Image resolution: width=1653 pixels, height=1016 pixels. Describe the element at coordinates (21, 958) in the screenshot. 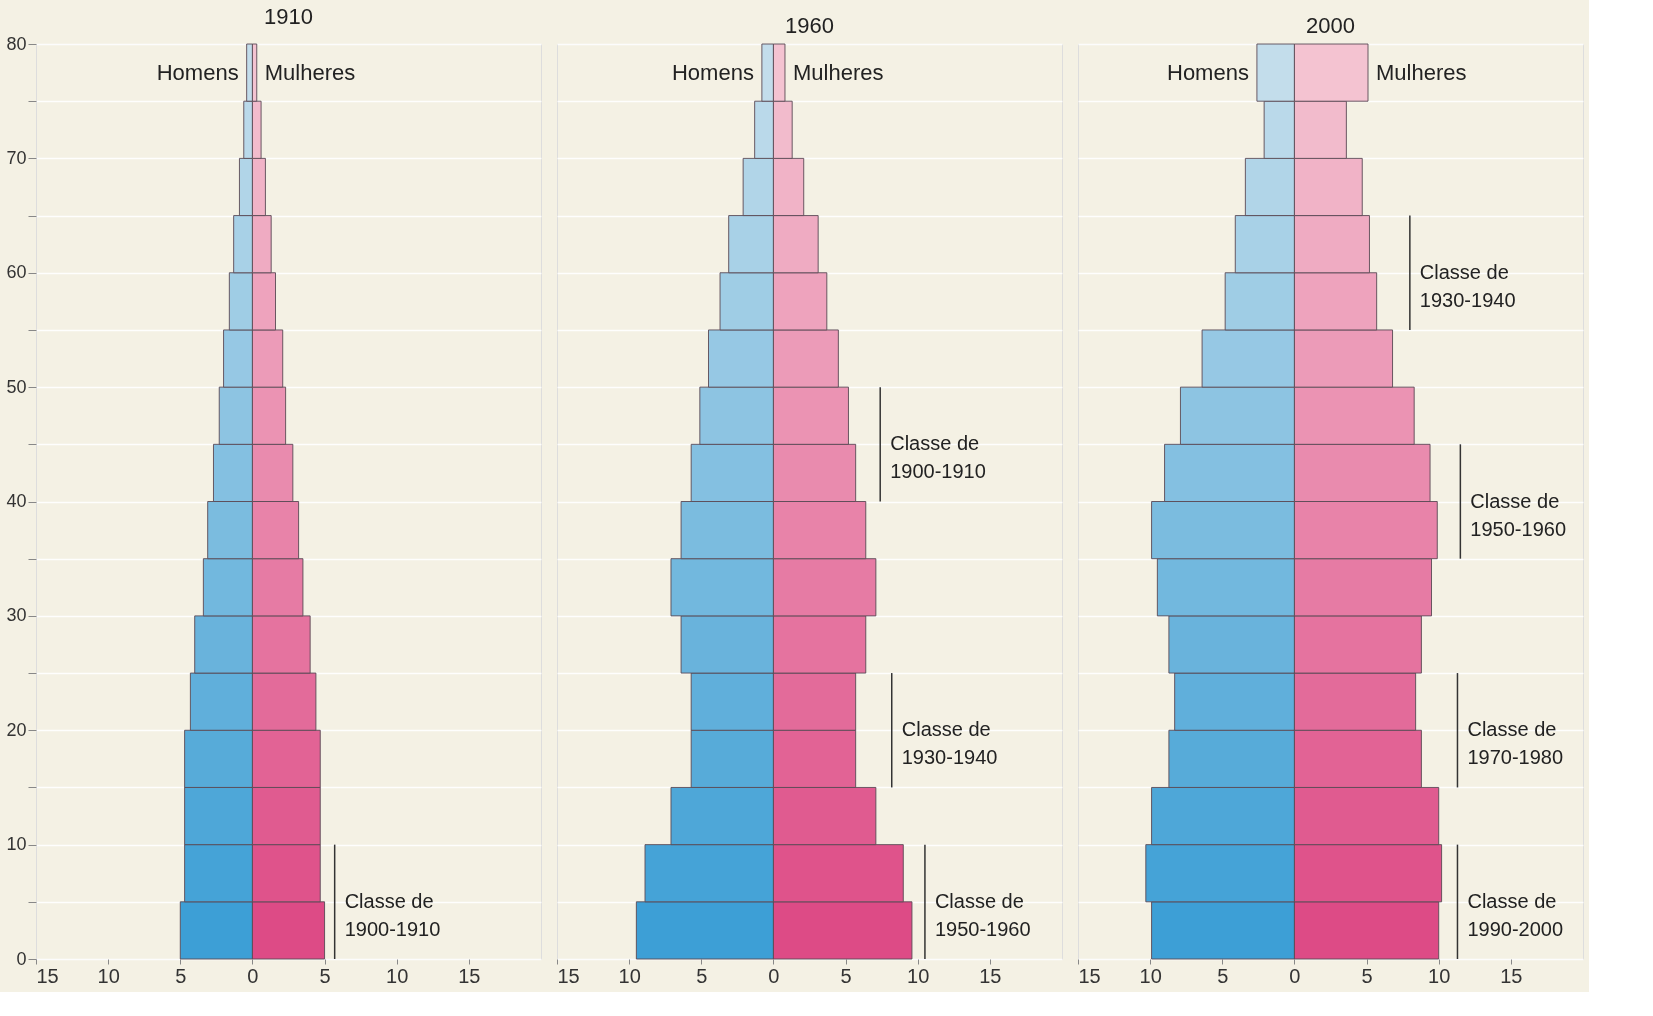

I see `y-tick-label: 0` at that location.